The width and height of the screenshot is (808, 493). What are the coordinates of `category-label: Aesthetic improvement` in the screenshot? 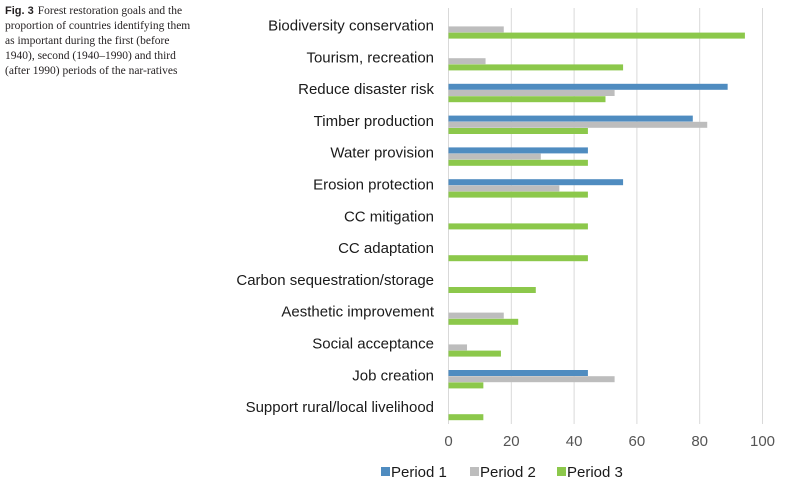 It's located at (357, 312).